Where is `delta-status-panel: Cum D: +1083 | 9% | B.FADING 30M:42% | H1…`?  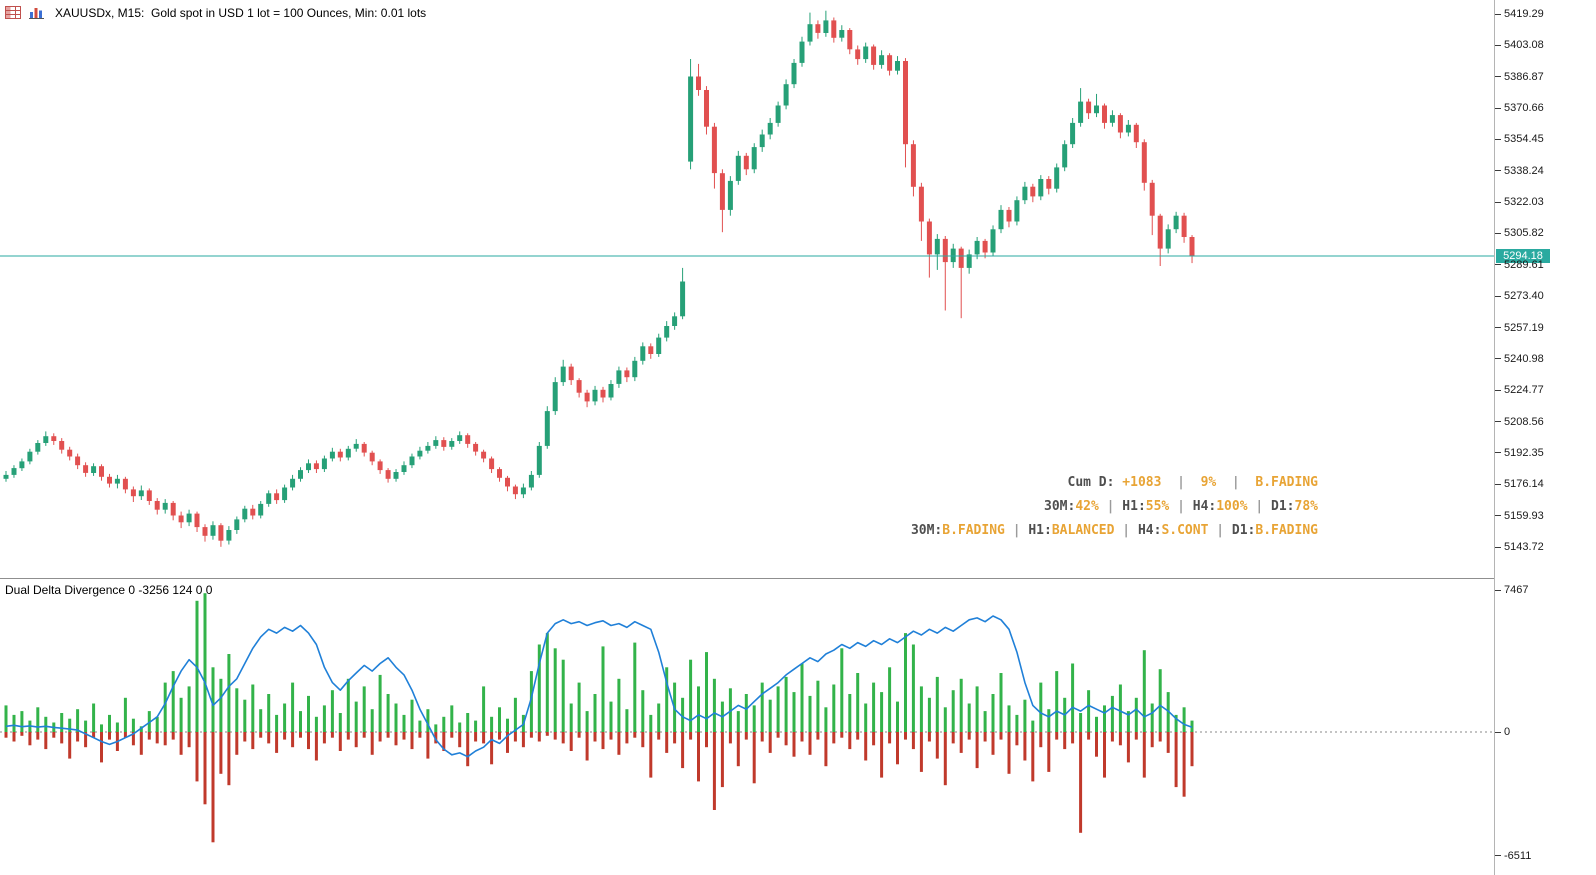 delta-status-panel: Cum D: +1083 | 9% | B.FADING 30M:42% | H1… is located at coordinates (1114, 507).